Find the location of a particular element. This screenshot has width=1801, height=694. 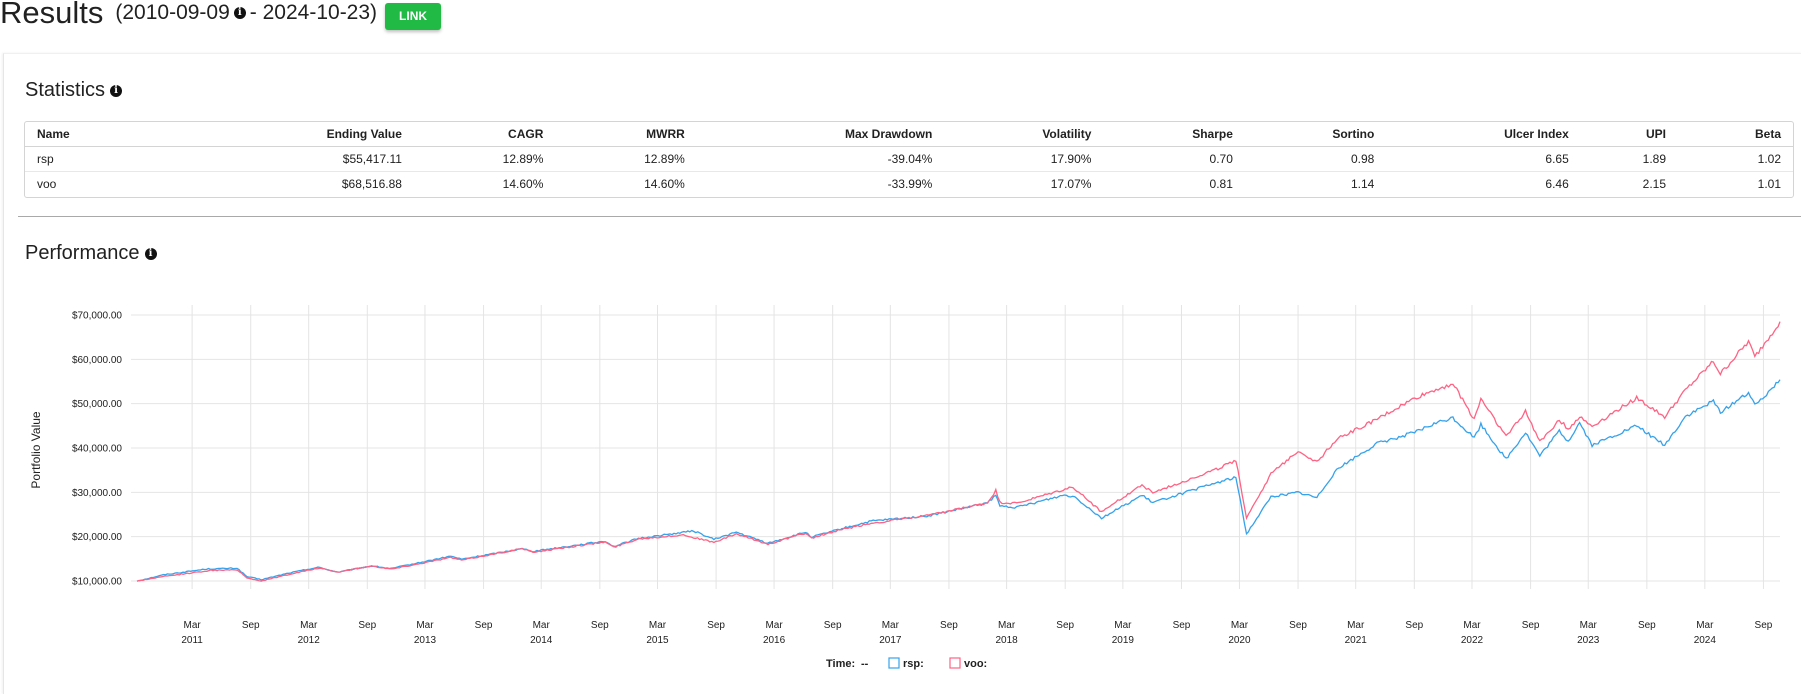

chart-legend: Time: -- rsp: voo: is located at coordinates (906, 663).